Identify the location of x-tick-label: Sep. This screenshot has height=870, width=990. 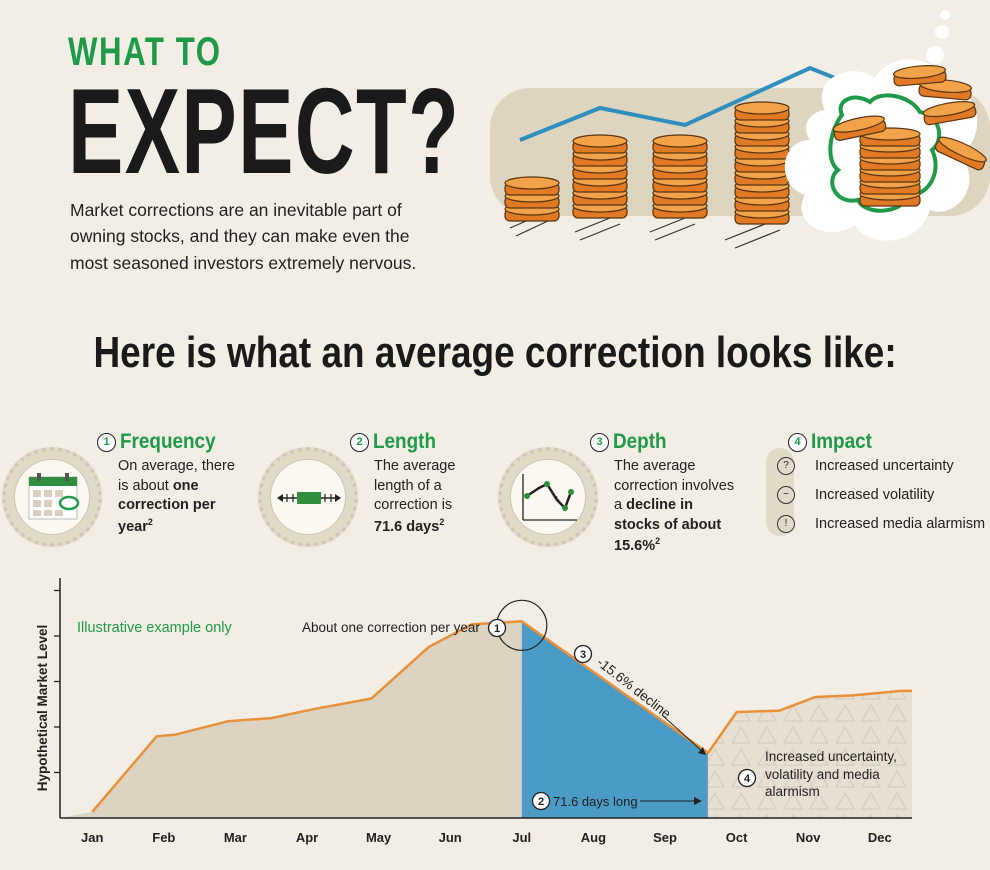
(665, 837).